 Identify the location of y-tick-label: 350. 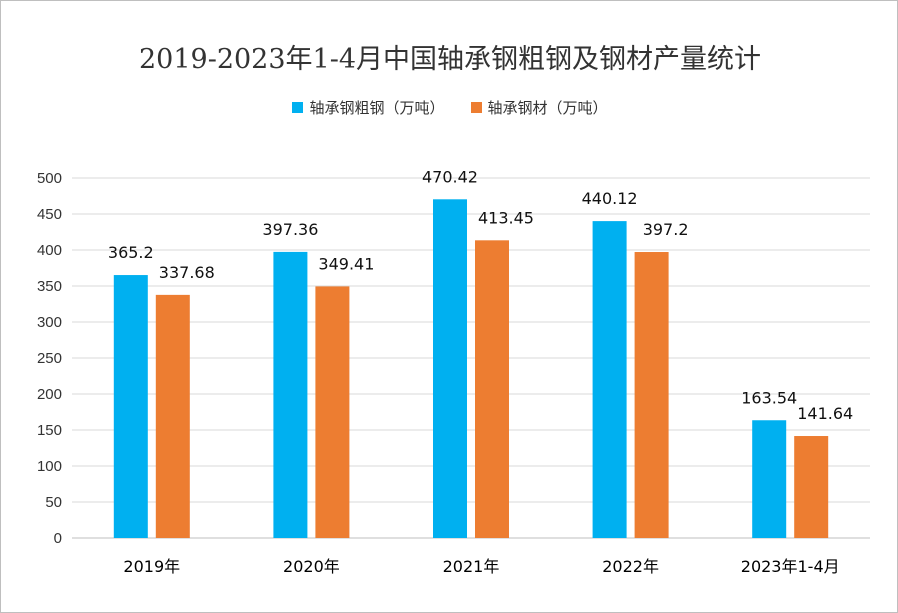
(49, 286).